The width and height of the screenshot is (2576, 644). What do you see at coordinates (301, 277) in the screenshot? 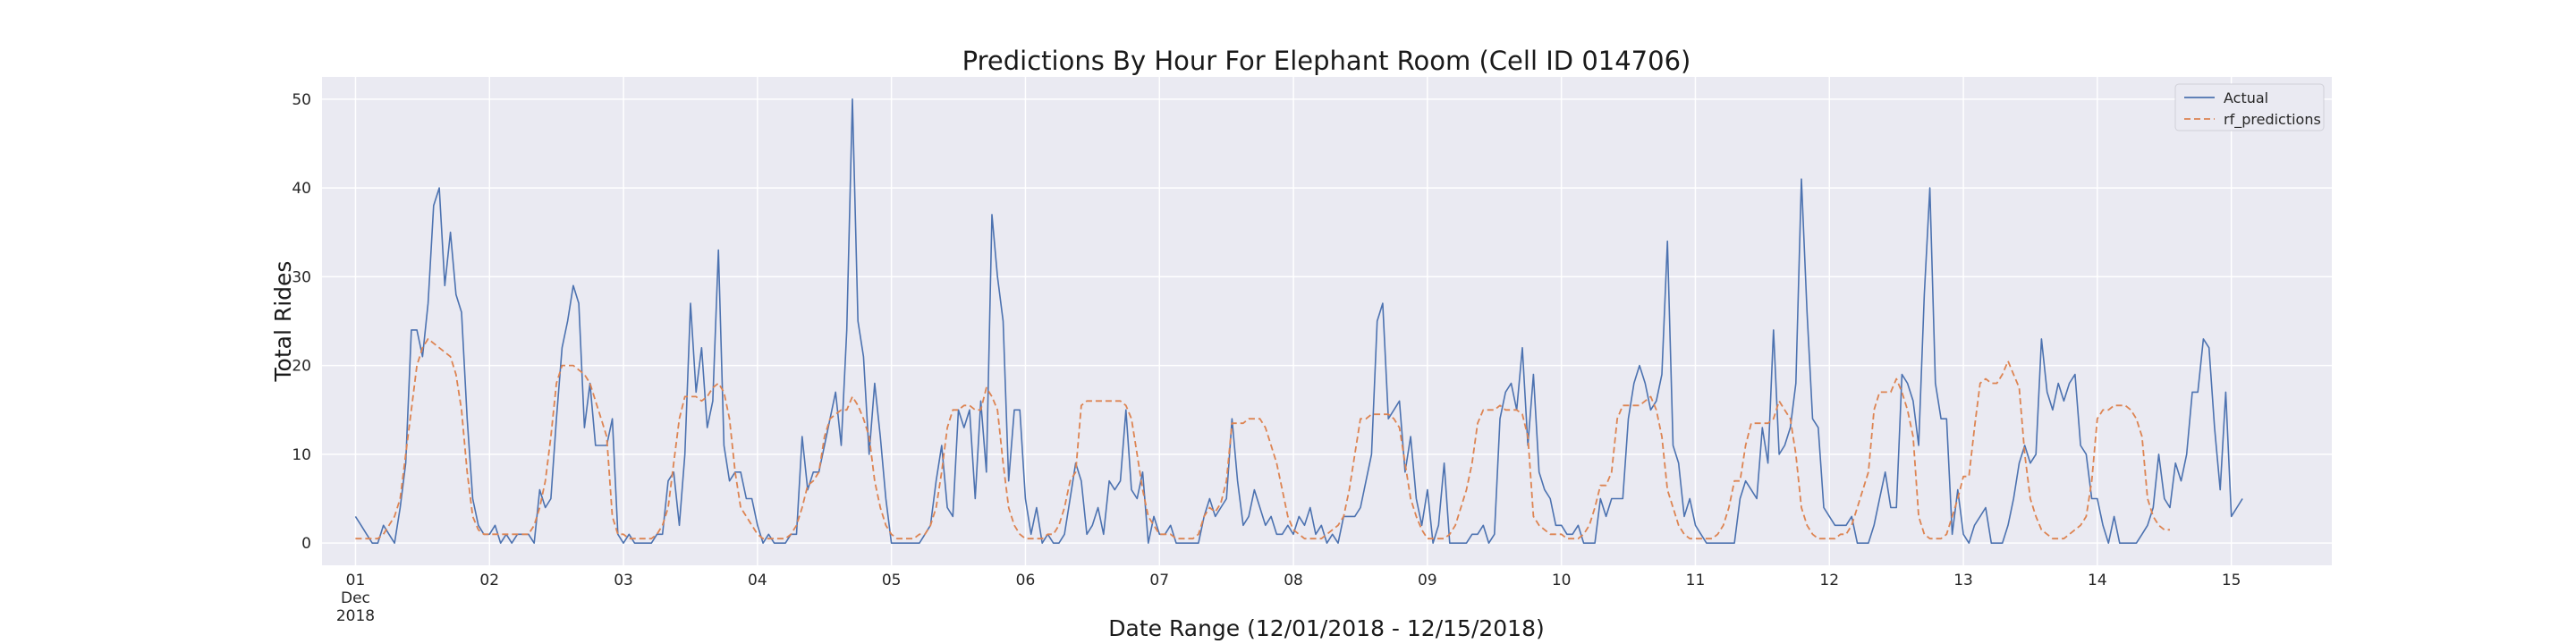
I see `y-tick-label: 30` at bounding box center [301, 277].